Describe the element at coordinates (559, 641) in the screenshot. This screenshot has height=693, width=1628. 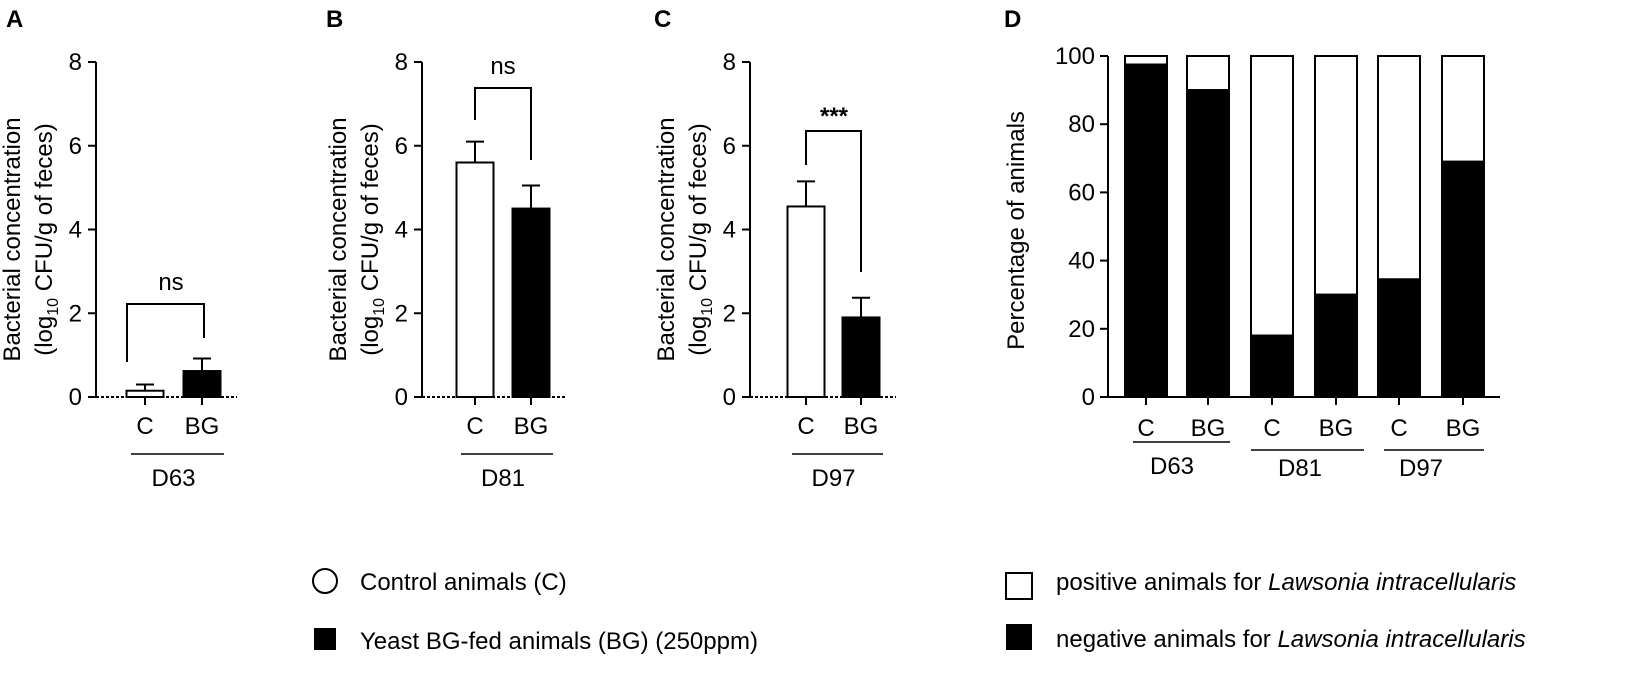
I see `legend-bg-label: Yeast BG-fed animals (BG) (250ppm)` at that location.